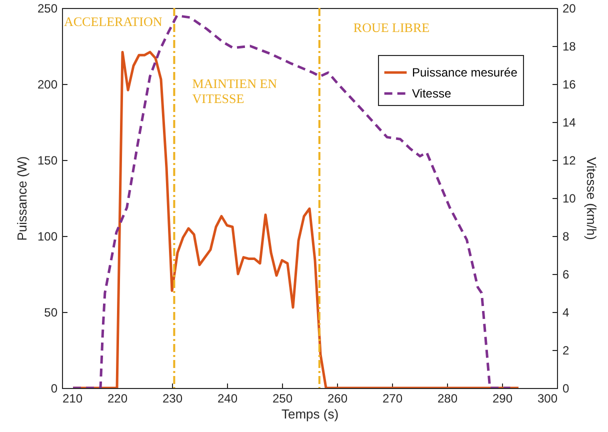 This screenshot has height=432, width=608. I want to click on annotation: ROUE LIBRE, so click(391, 27).